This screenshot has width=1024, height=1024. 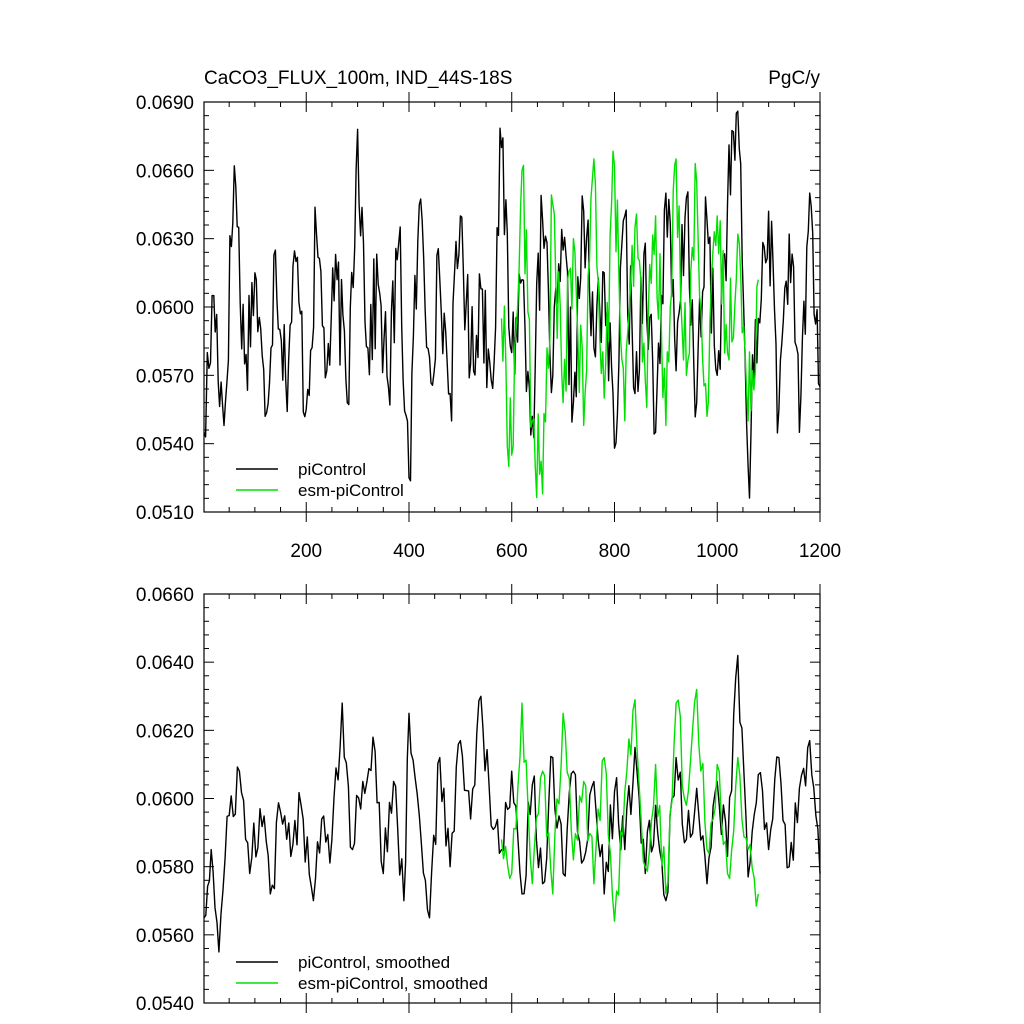 I want to click on y-tick-label-bottom: 0.0600, so click(x=165, y=800).